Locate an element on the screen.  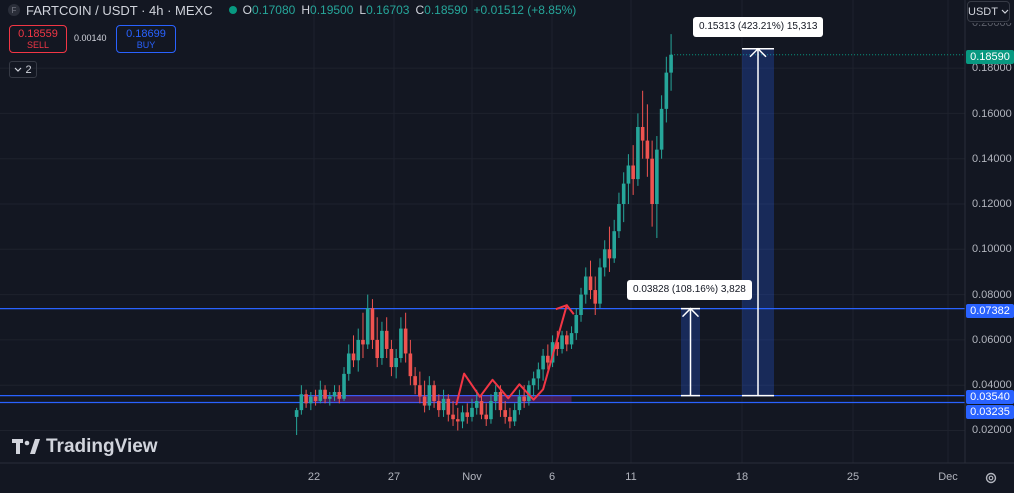
buy-label: BUY is located at coordinates (146, 45).